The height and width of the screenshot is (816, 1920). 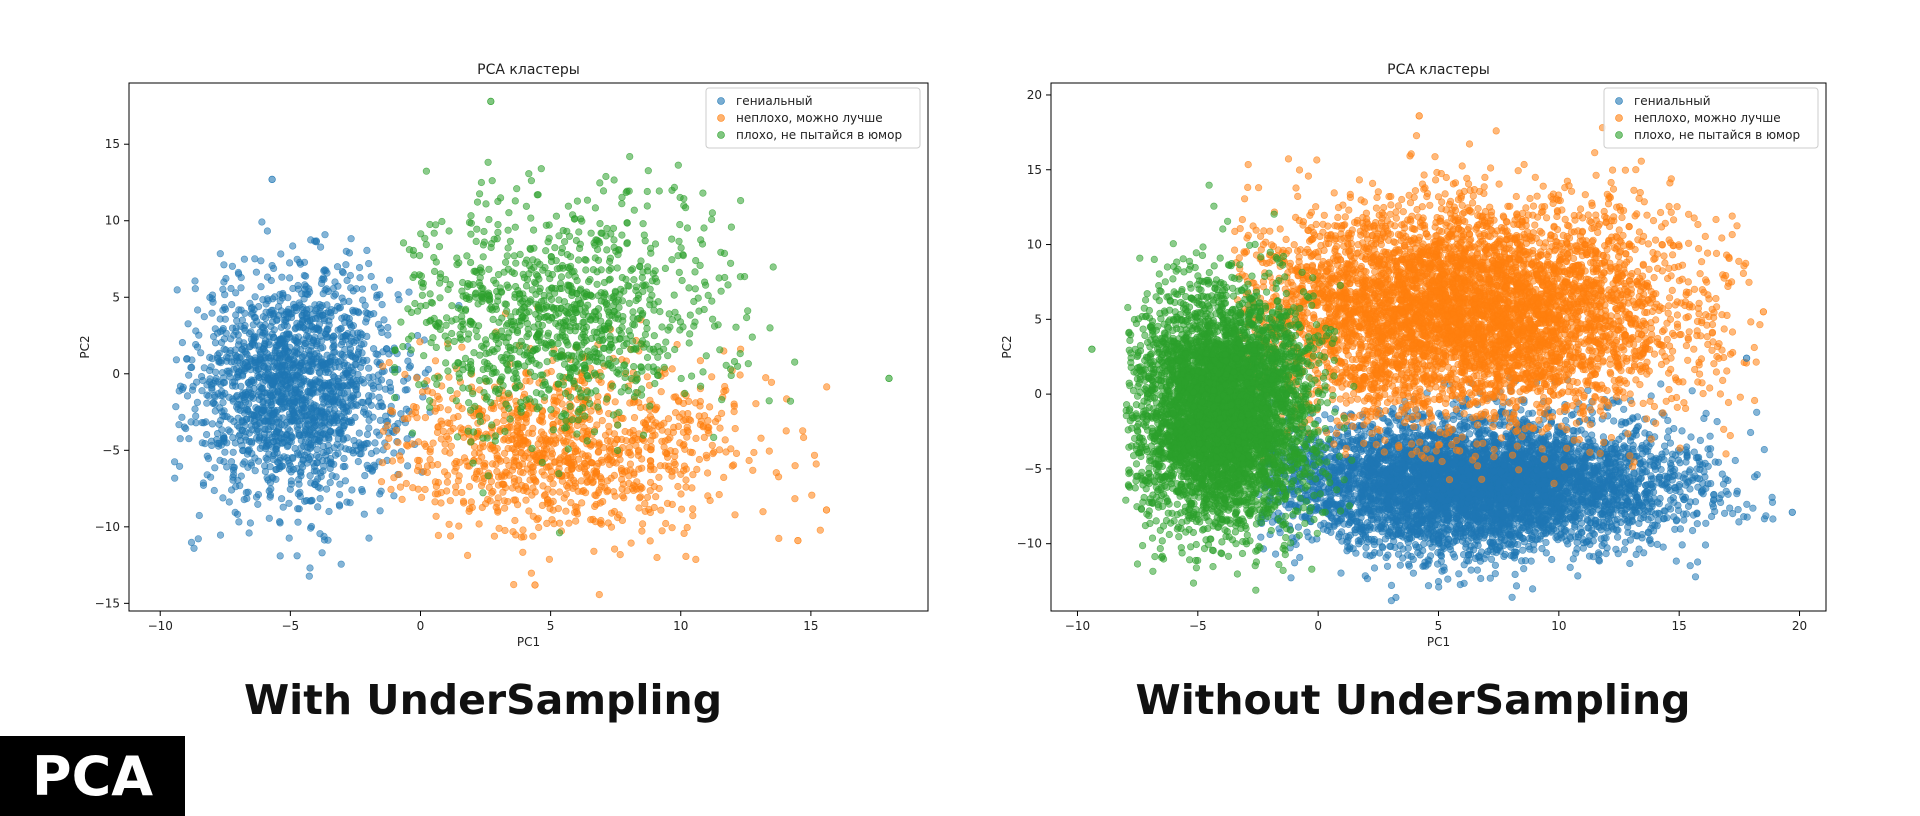 What do you see at coordinates (809, 118) in the screenshot?
I see `legend-label: неплохо, можно лучше` at bounding box center [809, 118].